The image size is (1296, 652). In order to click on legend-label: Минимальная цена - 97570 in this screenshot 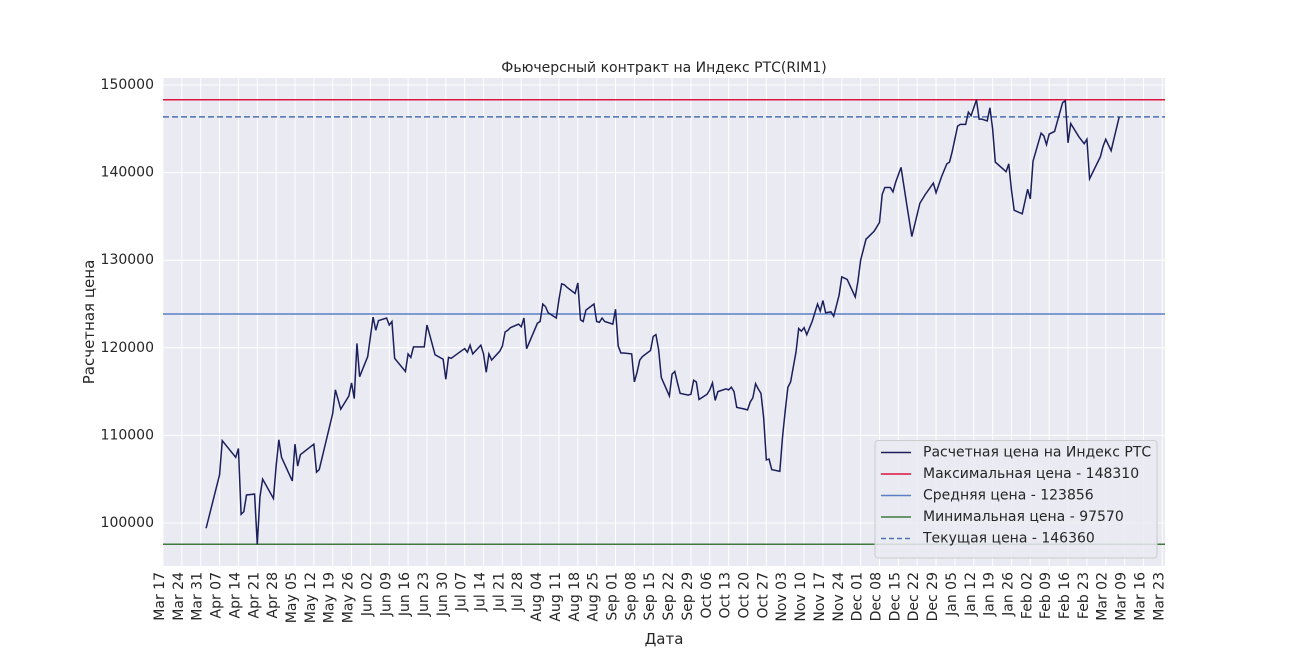, I will do `click(1023, 517)`.